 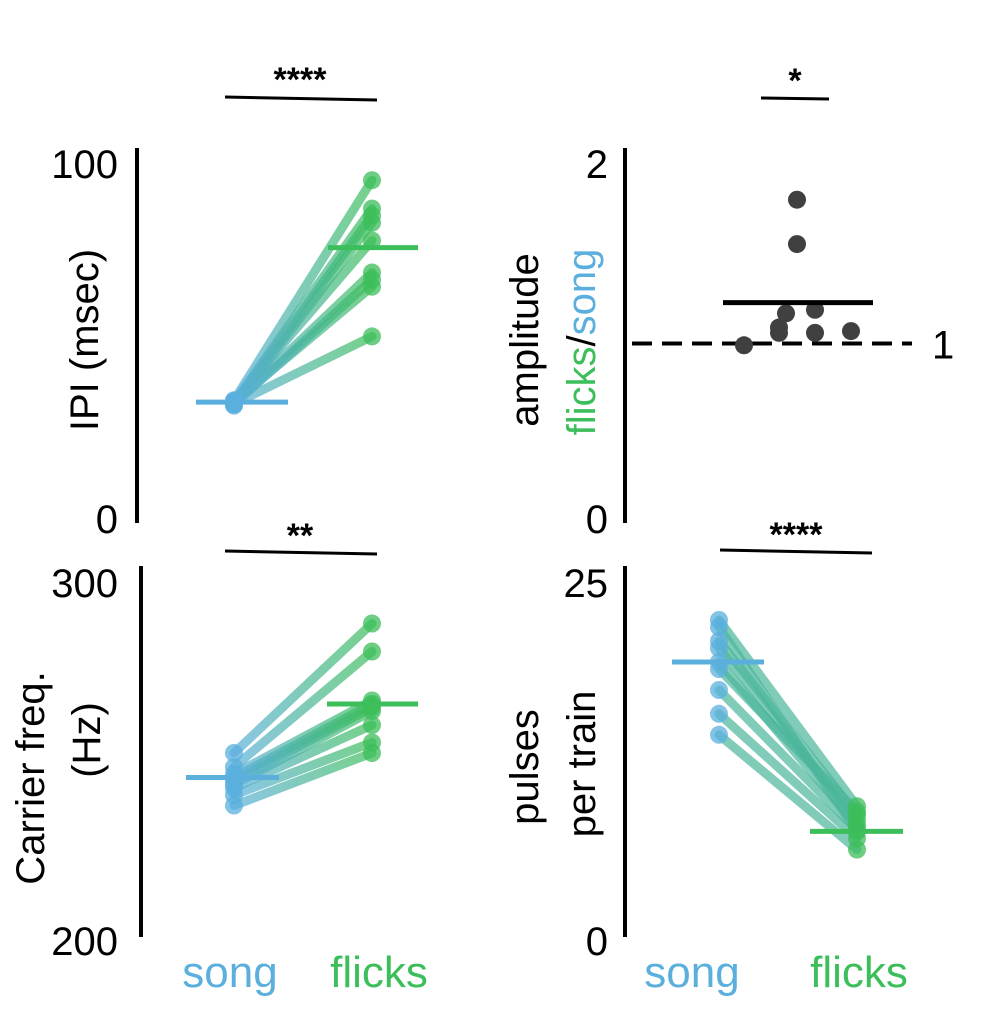 What do you see at coordinates (525, 339) in the screenshot?
I see `y-axis-label-line1: amplitude` at bounding box center [525, 339].